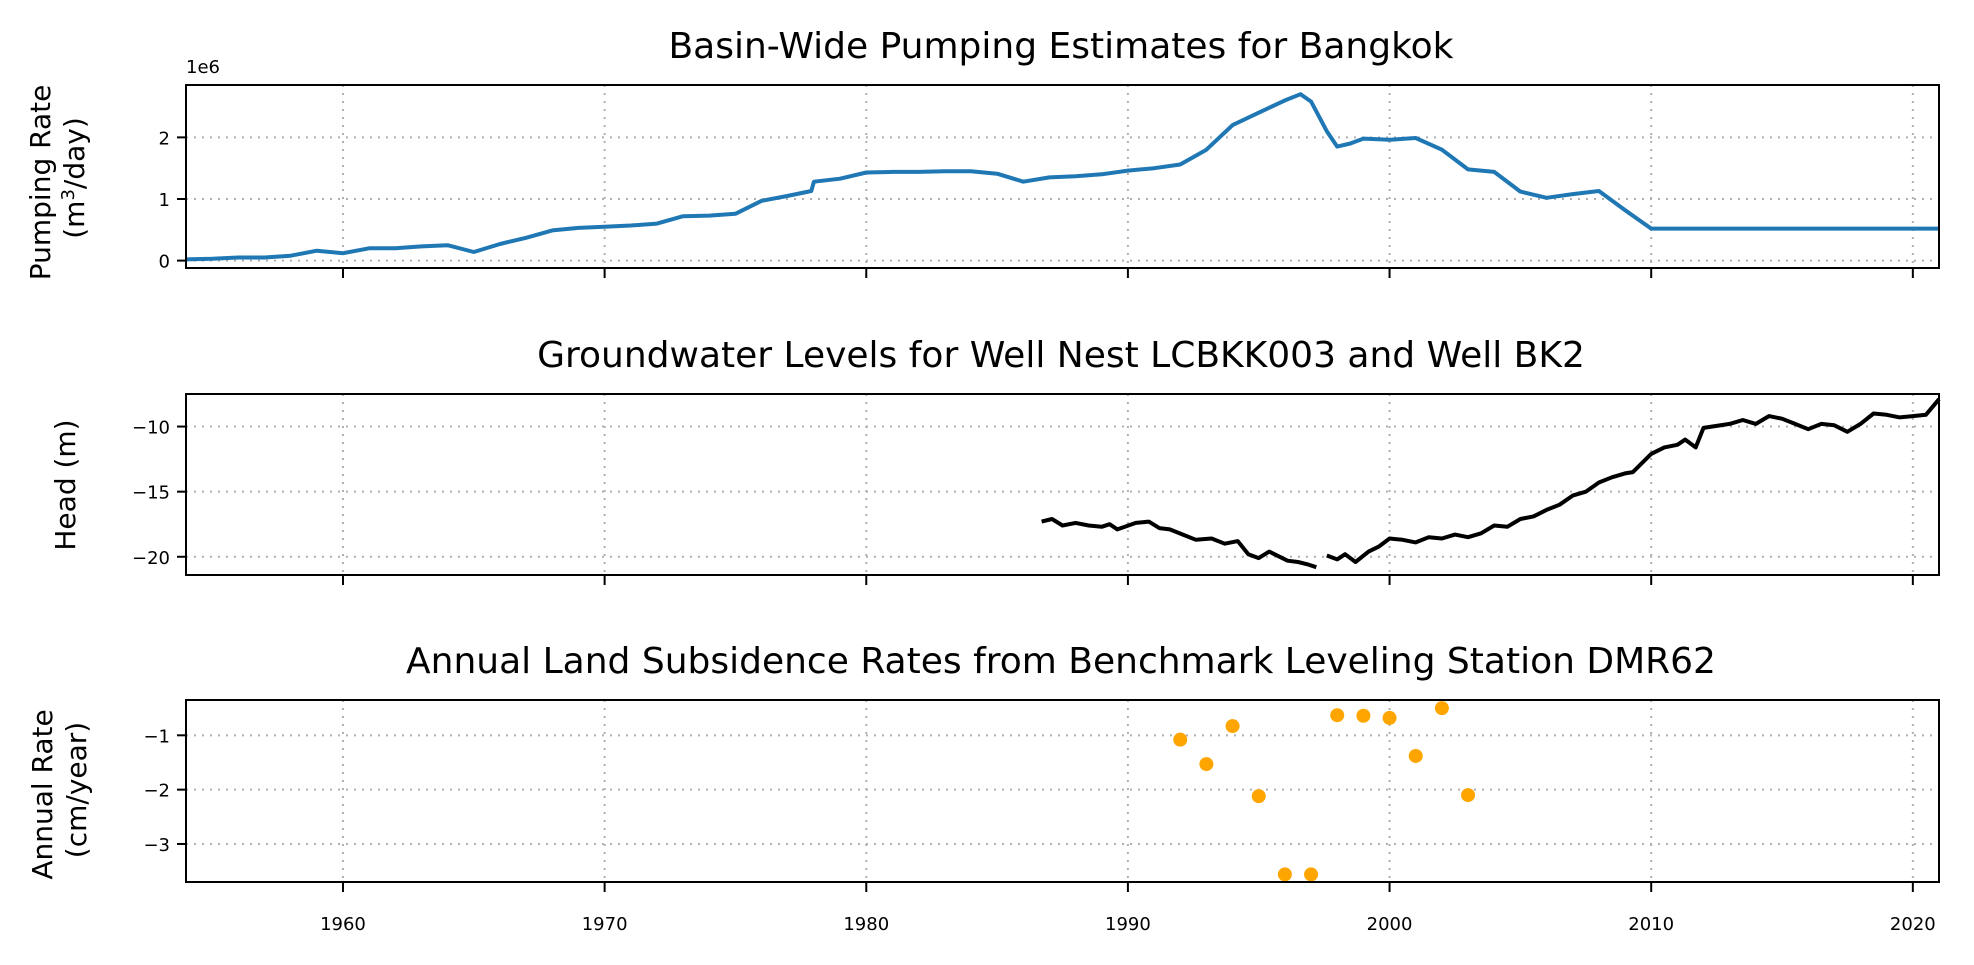 The height and width of the screenshot is (965, 1974). Describe the element at coordinates (164, 138) in the screenshot. I see `pumping-ytick-label: 2` at that location.